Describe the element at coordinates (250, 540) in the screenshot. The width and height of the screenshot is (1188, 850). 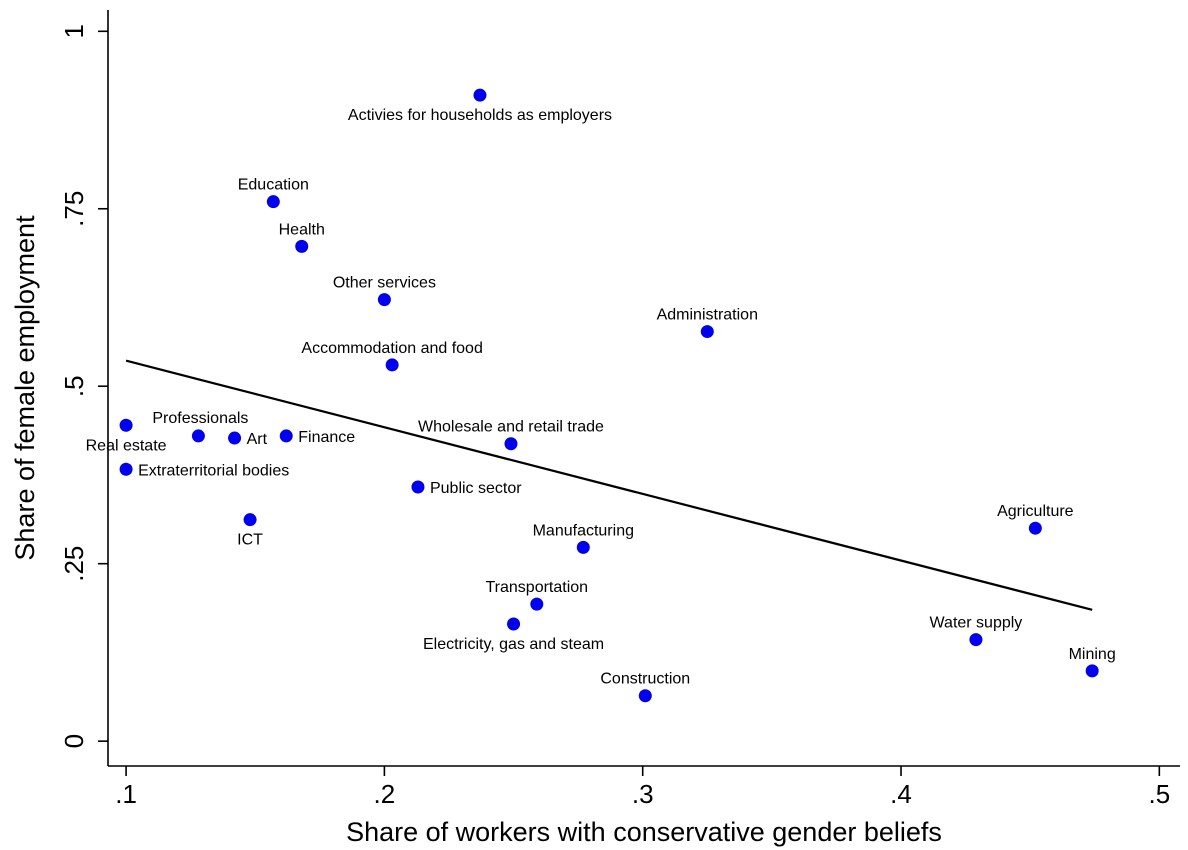
I see `data-point-label: ICT` at that location.